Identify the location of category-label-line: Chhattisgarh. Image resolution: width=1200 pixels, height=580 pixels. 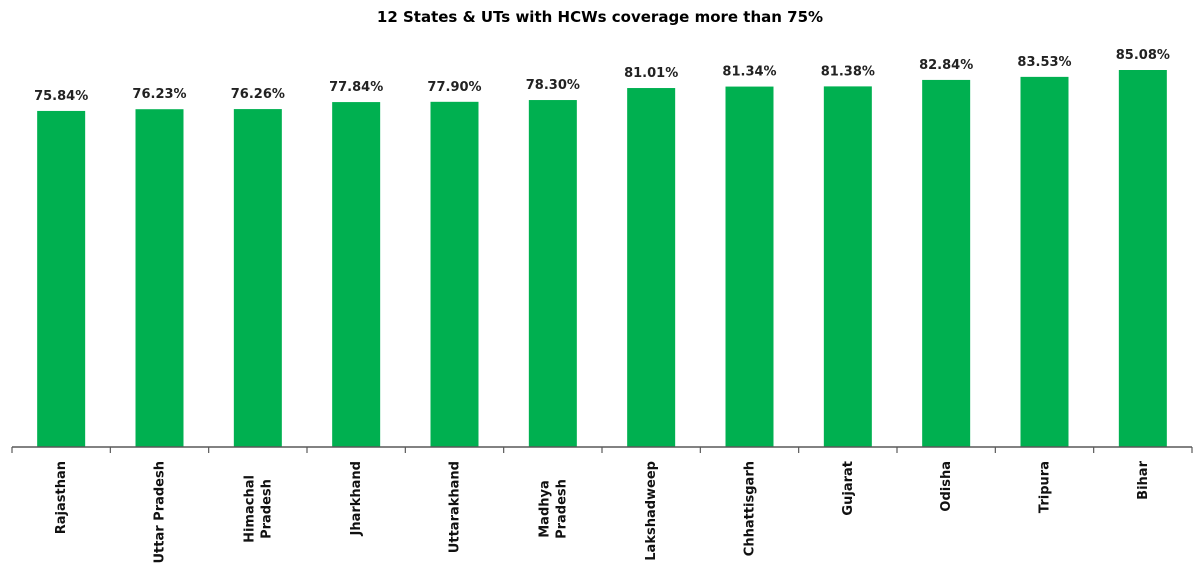
(750, 508).